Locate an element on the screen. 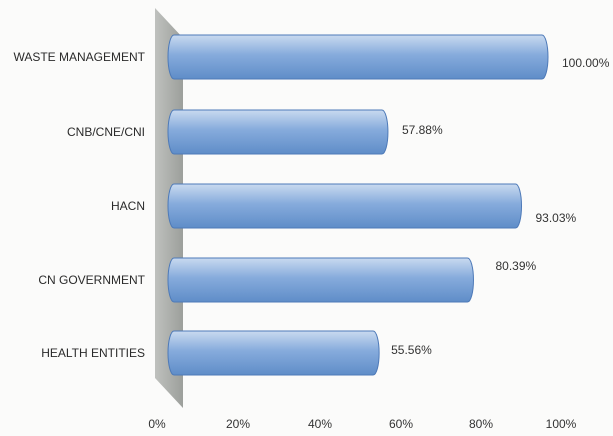 The height and width of the screenshot is (436, 613). category-label: WASTE MANAGEMENT is located at coordinates (79, 57).